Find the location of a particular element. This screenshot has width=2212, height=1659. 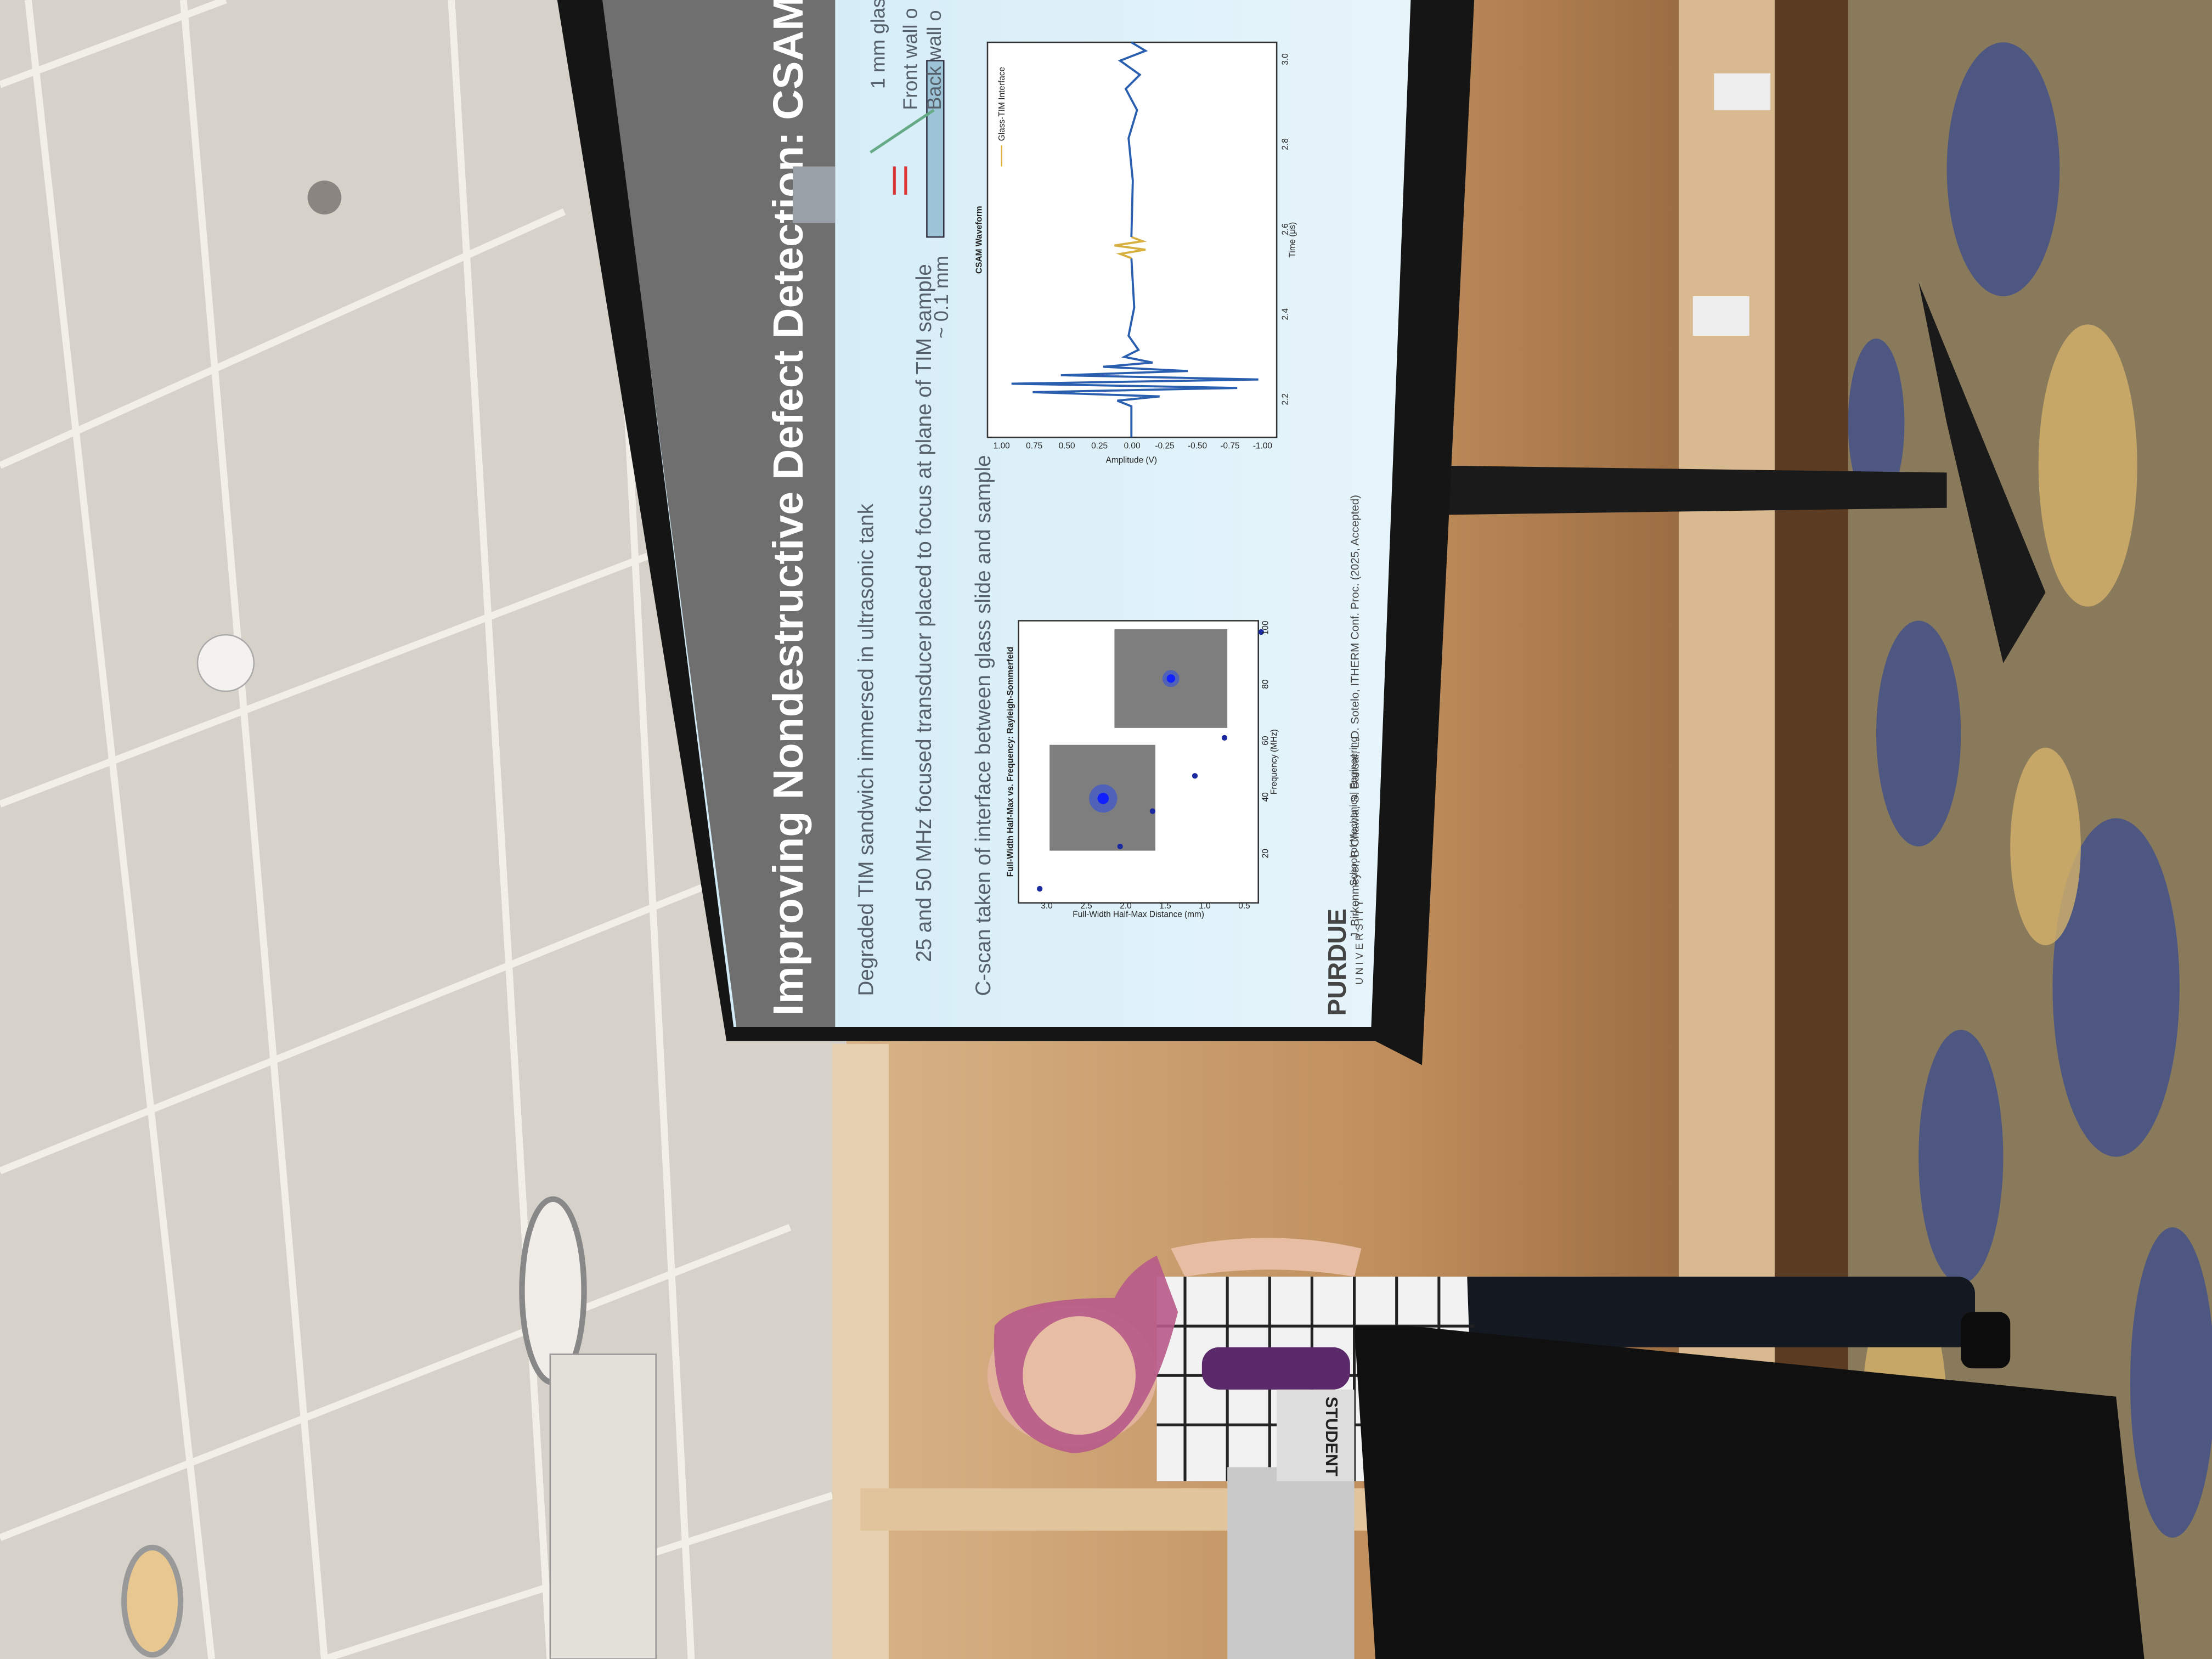

y-tick-label: 0.75 is located at coordinates (1034, 447).